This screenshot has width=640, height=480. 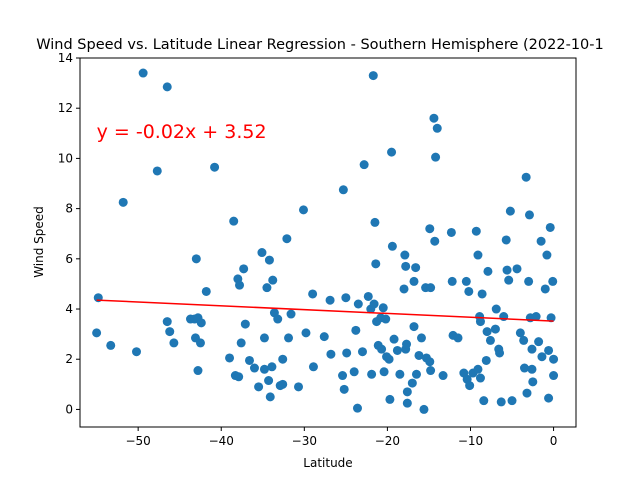 What do you see at coordinates (69, 359) in the screenshot?
I see `y-tick-label: 2` at bounding box center [69, 359].